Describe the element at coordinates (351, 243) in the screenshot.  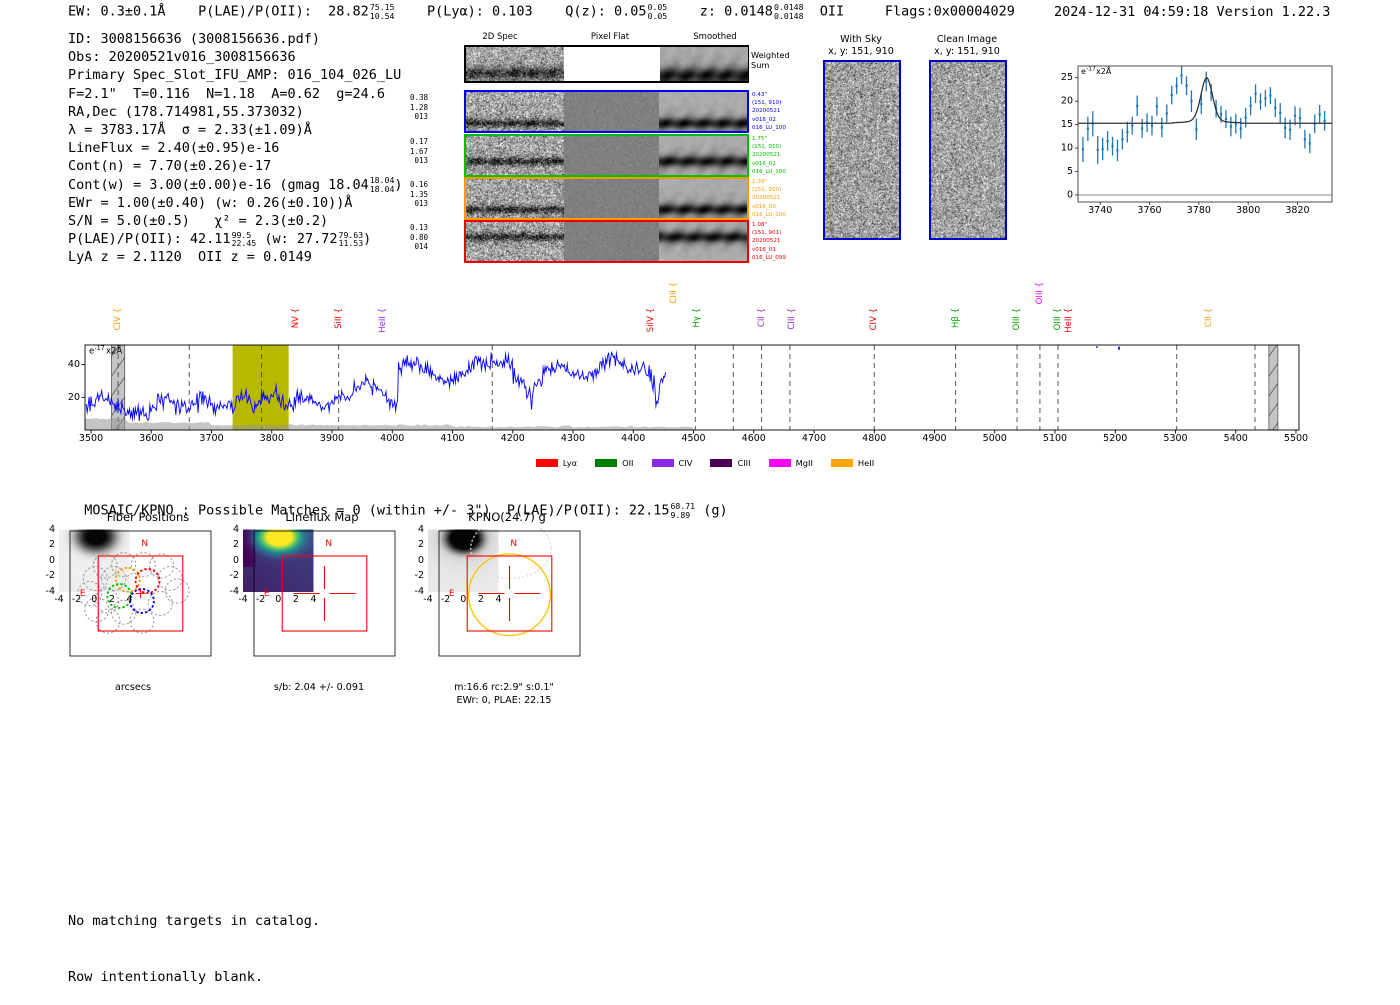
I see `info-plae-w-lo: 11.53` at that location.